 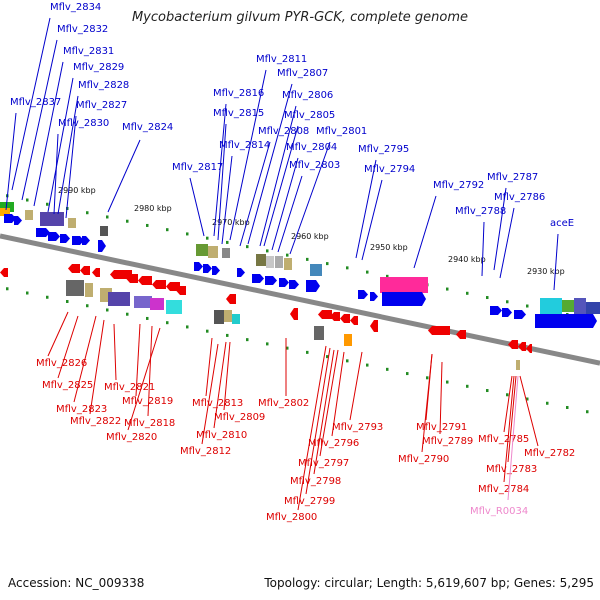 What do you see at coordinates (244, 145) in the screenshot?
I see `gene-label-forward: Mflv_2814` at bounding box center [244, 145].